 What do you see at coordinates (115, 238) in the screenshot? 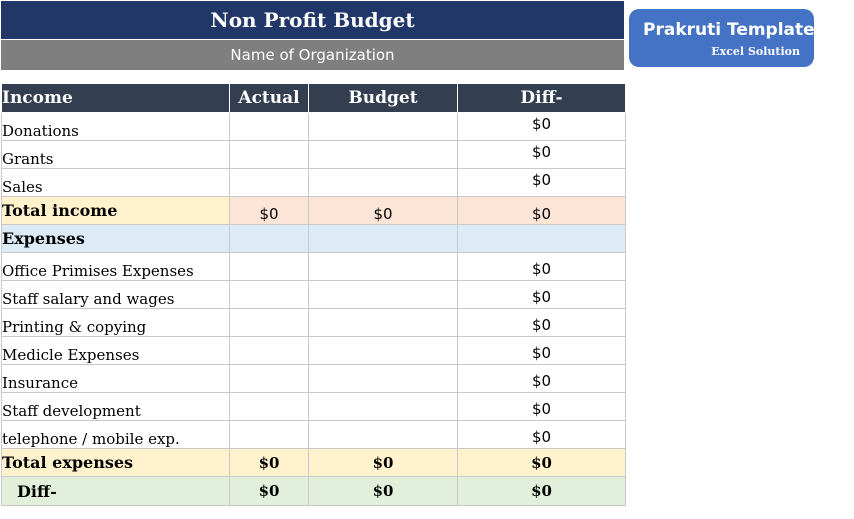
I see `expenses-header-label: Expenses` at bounding box center [115, 238].